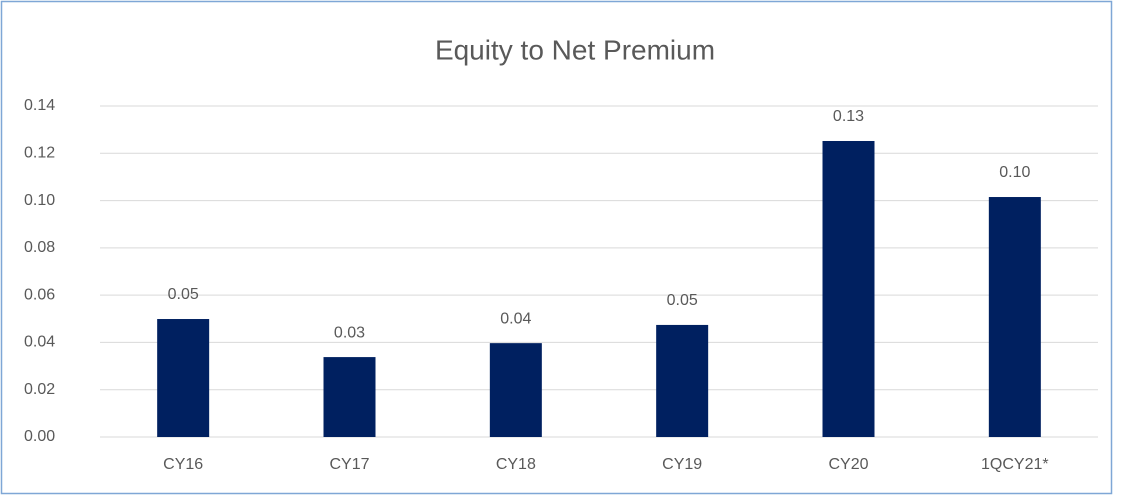  I want to click on x-tick-label: 1QCY21*, so click(1015, 464).